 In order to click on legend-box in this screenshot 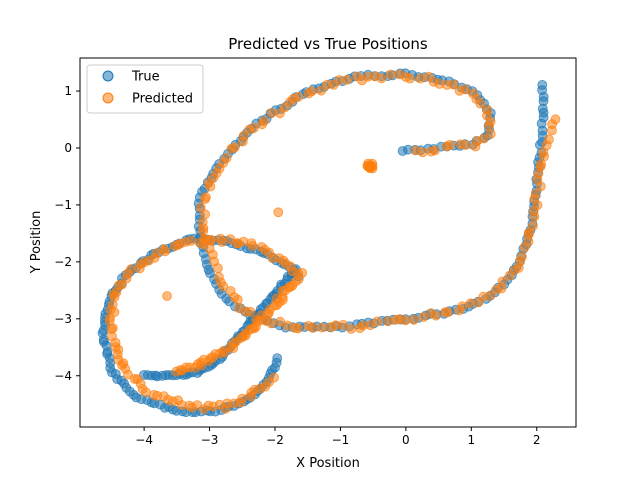, I will do `click(145, 89)`.